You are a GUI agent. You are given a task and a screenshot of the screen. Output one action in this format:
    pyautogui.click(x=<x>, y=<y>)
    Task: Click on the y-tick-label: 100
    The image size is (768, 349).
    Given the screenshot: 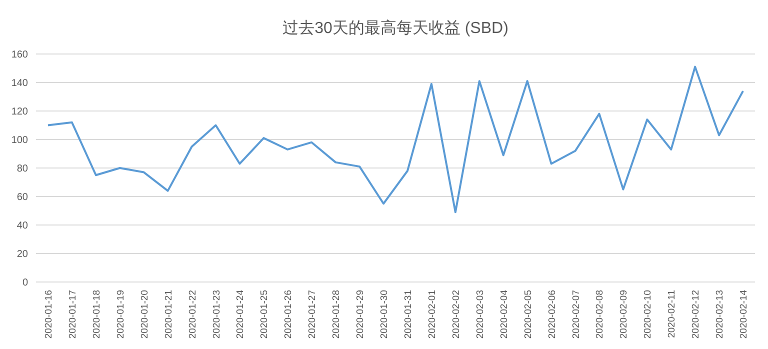 What is the action you would take?
    pyautogui.click(x=19, y=140)
    